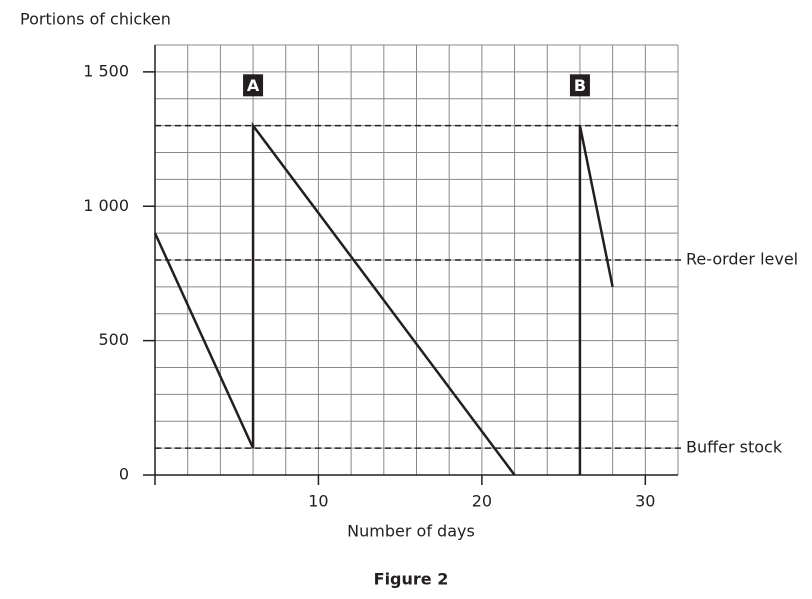 The height and width of the screenshot is (599, 812). Describe the element at coordinates (411, 579) in the screenshot. I see `chart-title: Figure 2` at that location.